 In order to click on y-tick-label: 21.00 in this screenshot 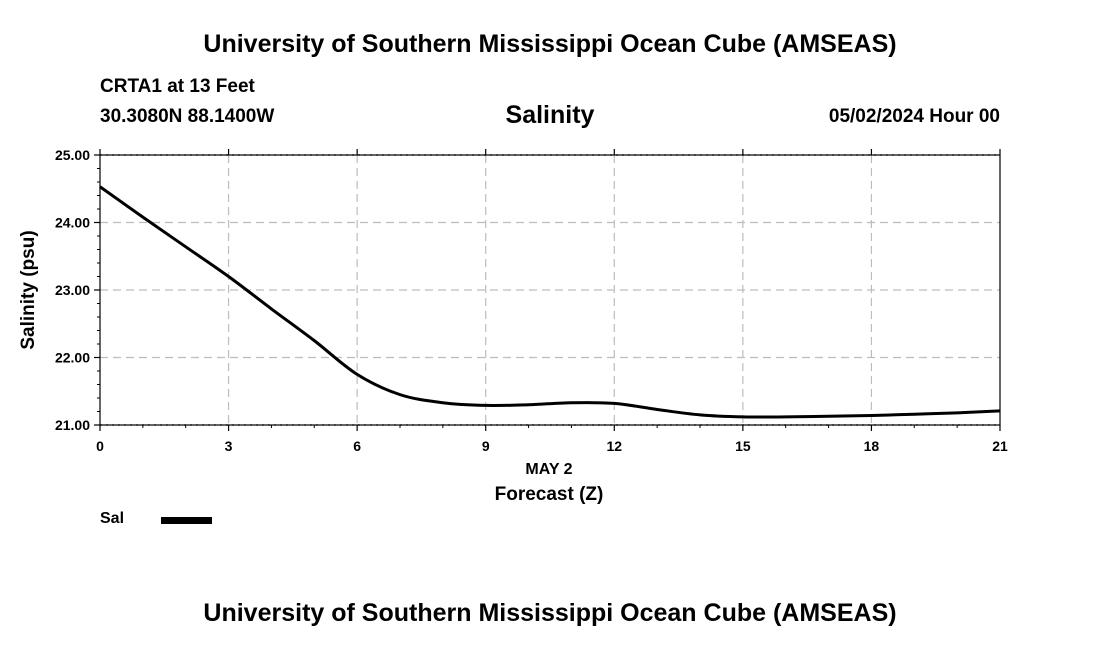, I will do `click(72, 425)`.